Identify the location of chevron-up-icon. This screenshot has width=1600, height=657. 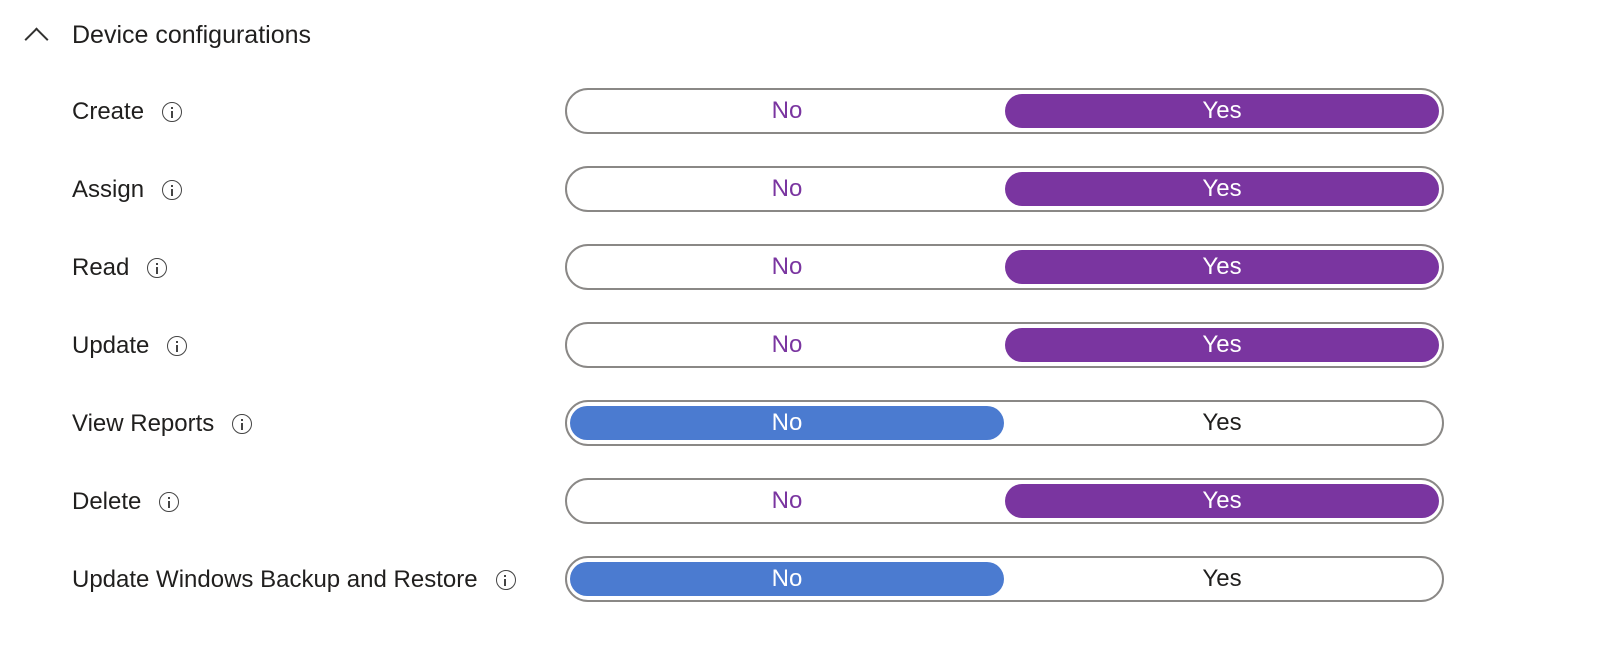
(35, 35).